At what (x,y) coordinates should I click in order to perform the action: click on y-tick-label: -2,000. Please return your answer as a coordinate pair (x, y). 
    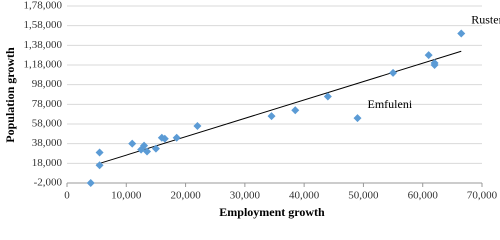
    Looking at the image, I should click on (48, 183).